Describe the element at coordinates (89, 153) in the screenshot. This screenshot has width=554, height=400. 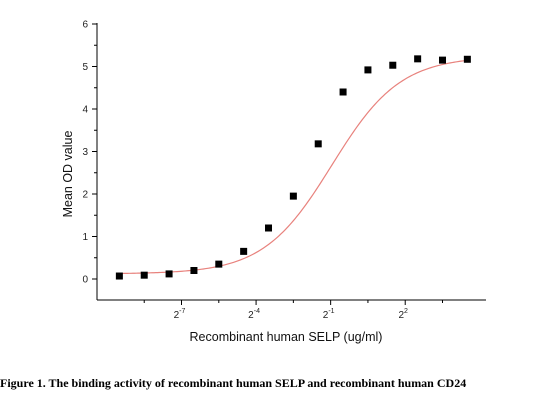
I see `y-axis-ticks: 0 1 2 3 4 5 6` at that location.